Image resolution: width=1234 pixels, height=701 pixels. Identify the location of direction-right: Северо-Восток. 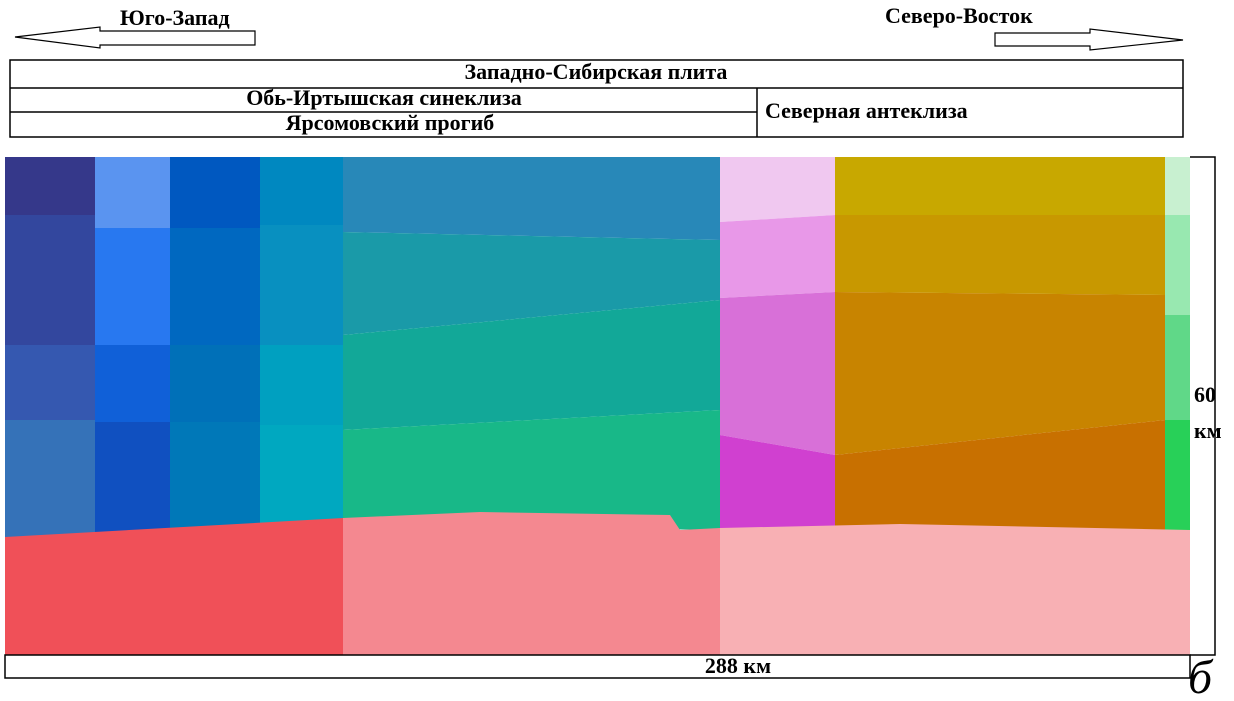
(959, 15).